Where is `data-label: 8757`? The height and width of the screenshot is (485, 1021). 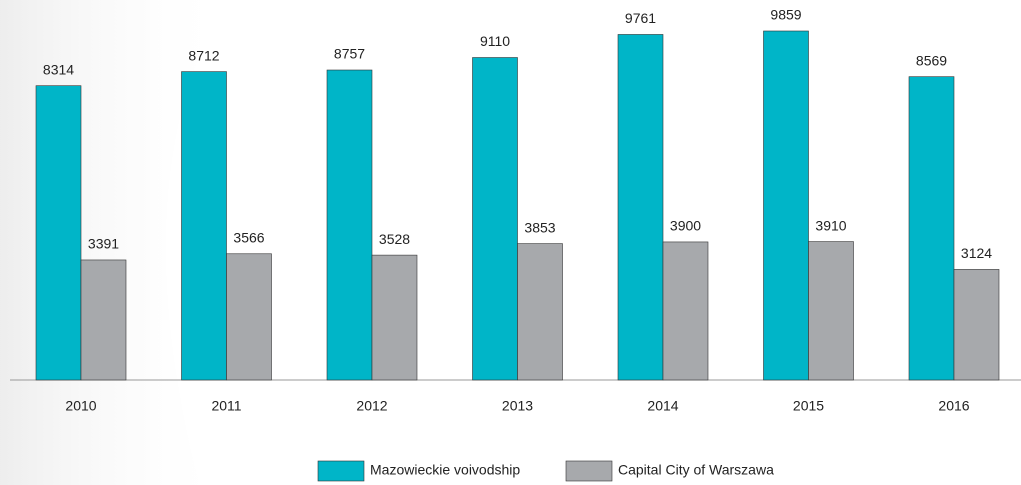
data-label: 8757 is located at coordinates (349, 54).